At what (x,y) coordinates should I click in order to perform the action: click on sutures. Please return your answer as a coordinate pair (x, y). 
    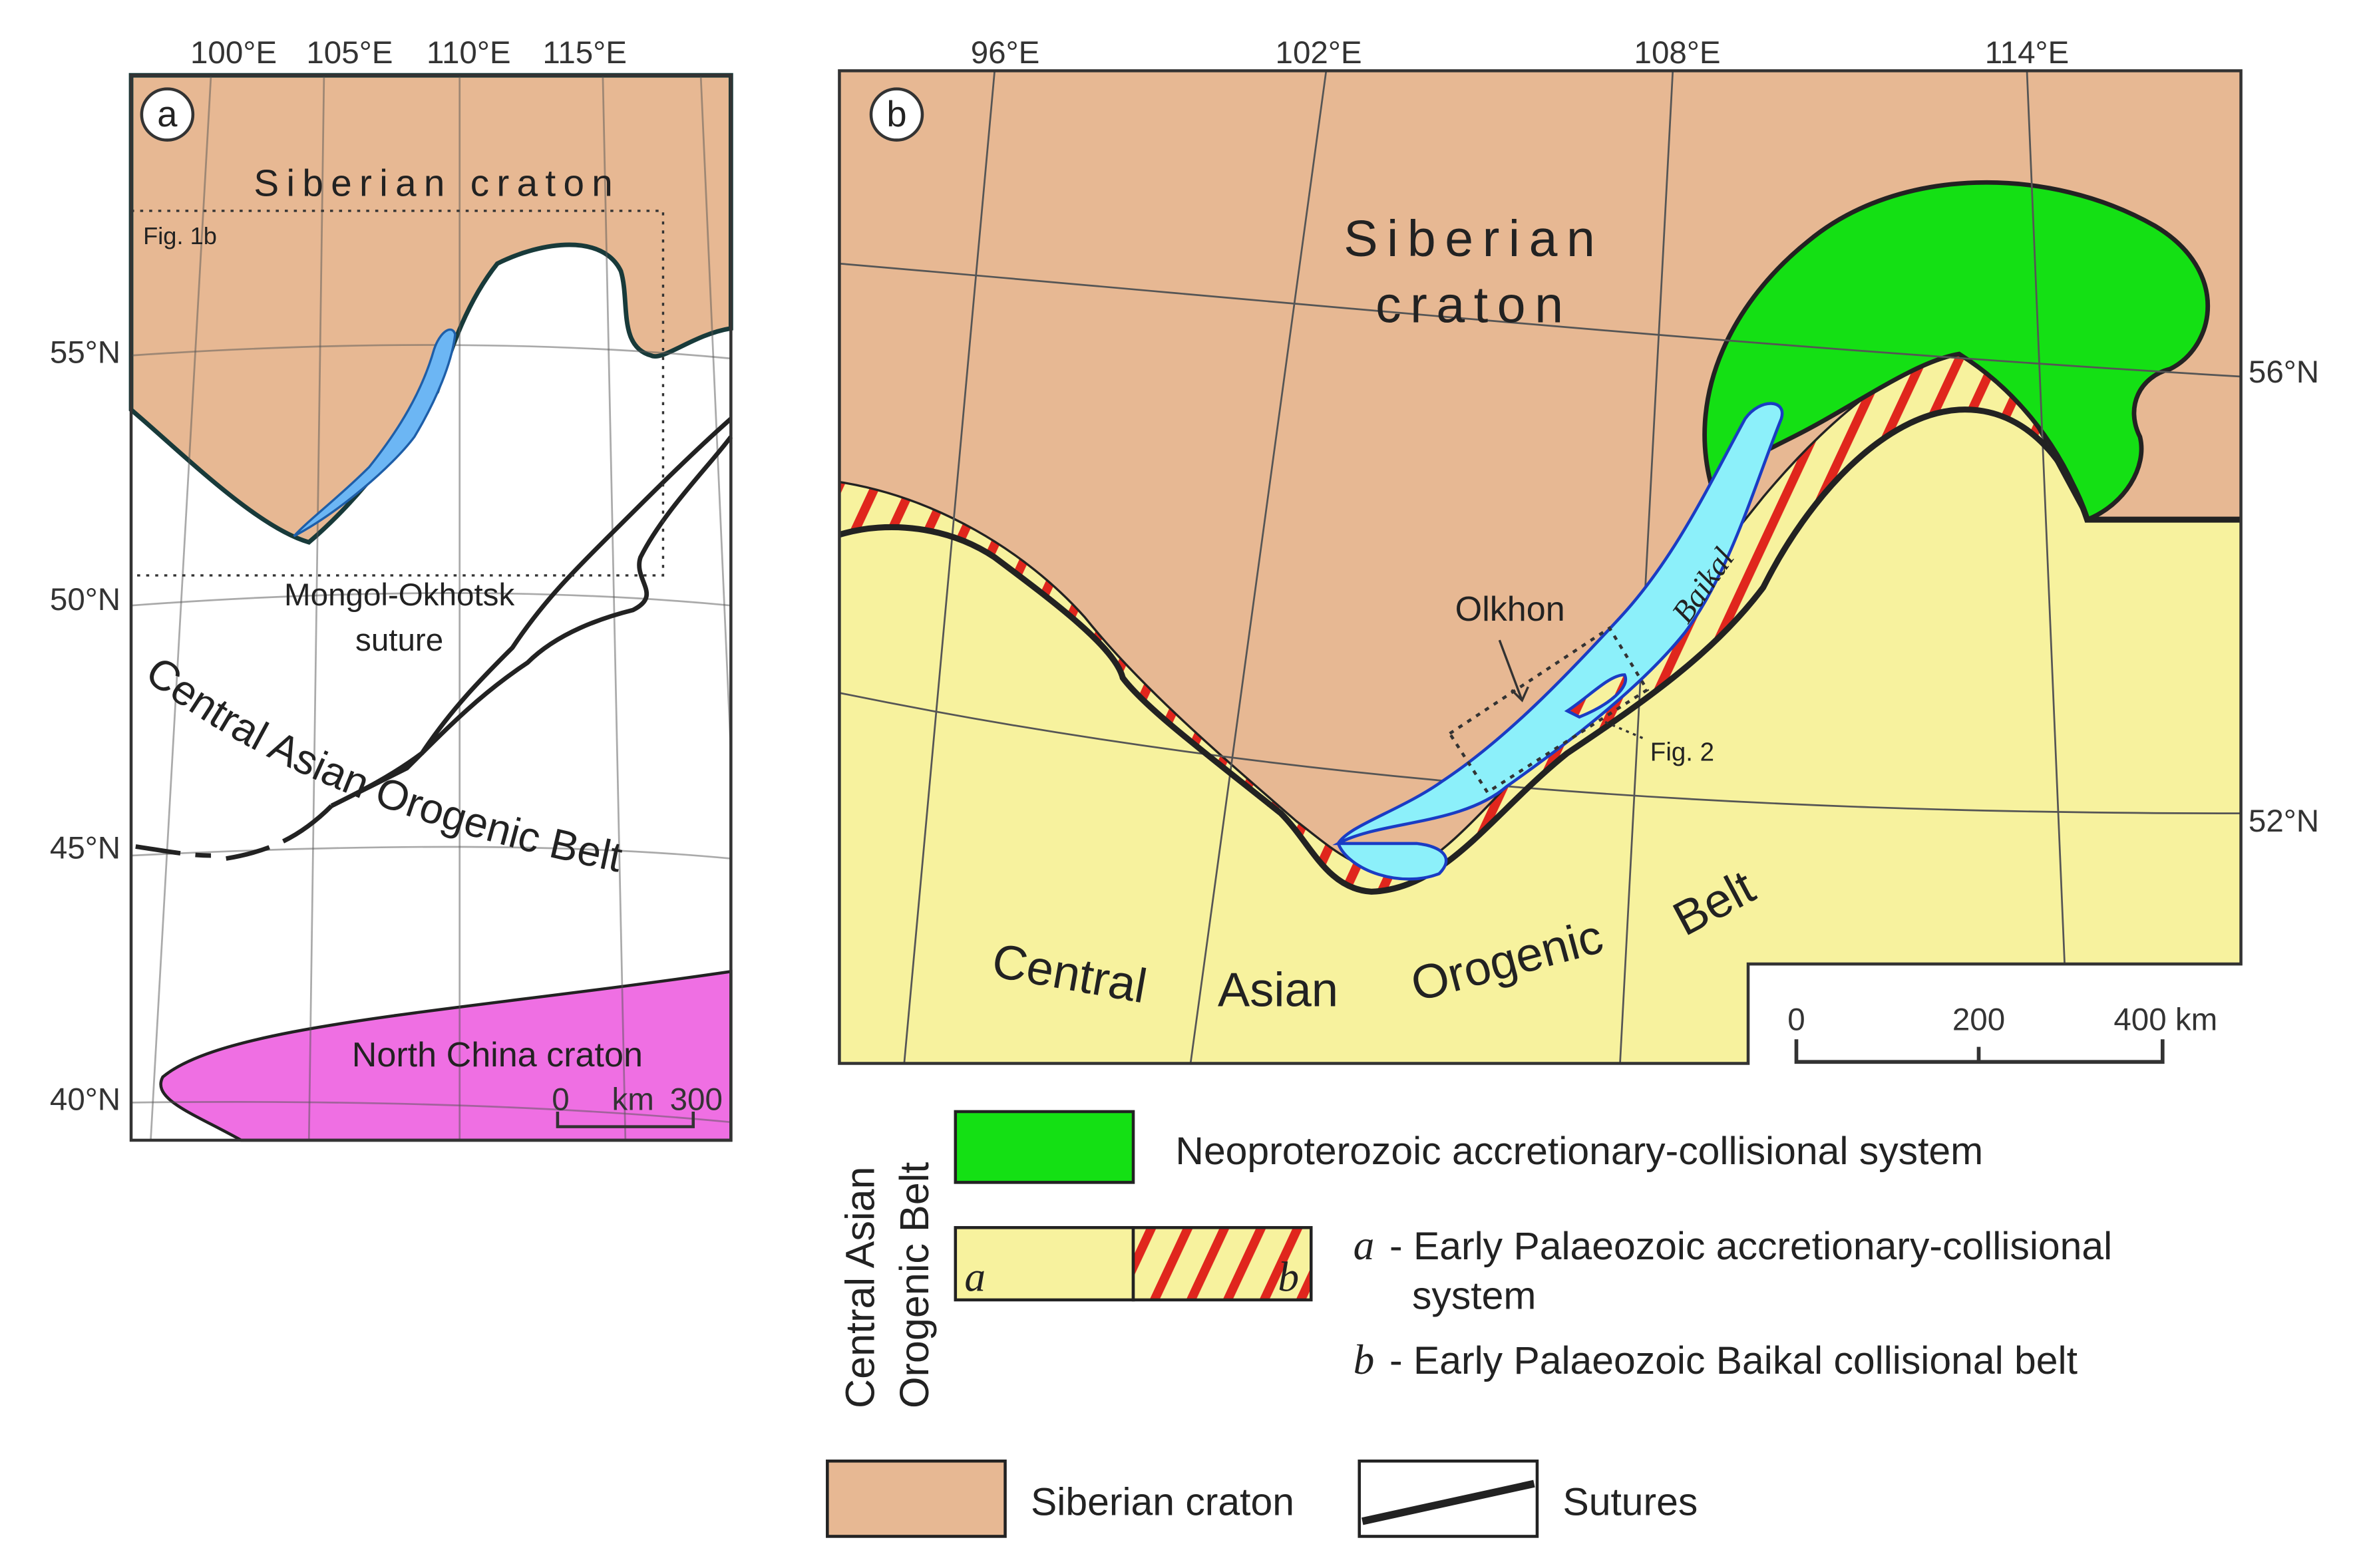
    Looking at the image, I should click on (434, 638).